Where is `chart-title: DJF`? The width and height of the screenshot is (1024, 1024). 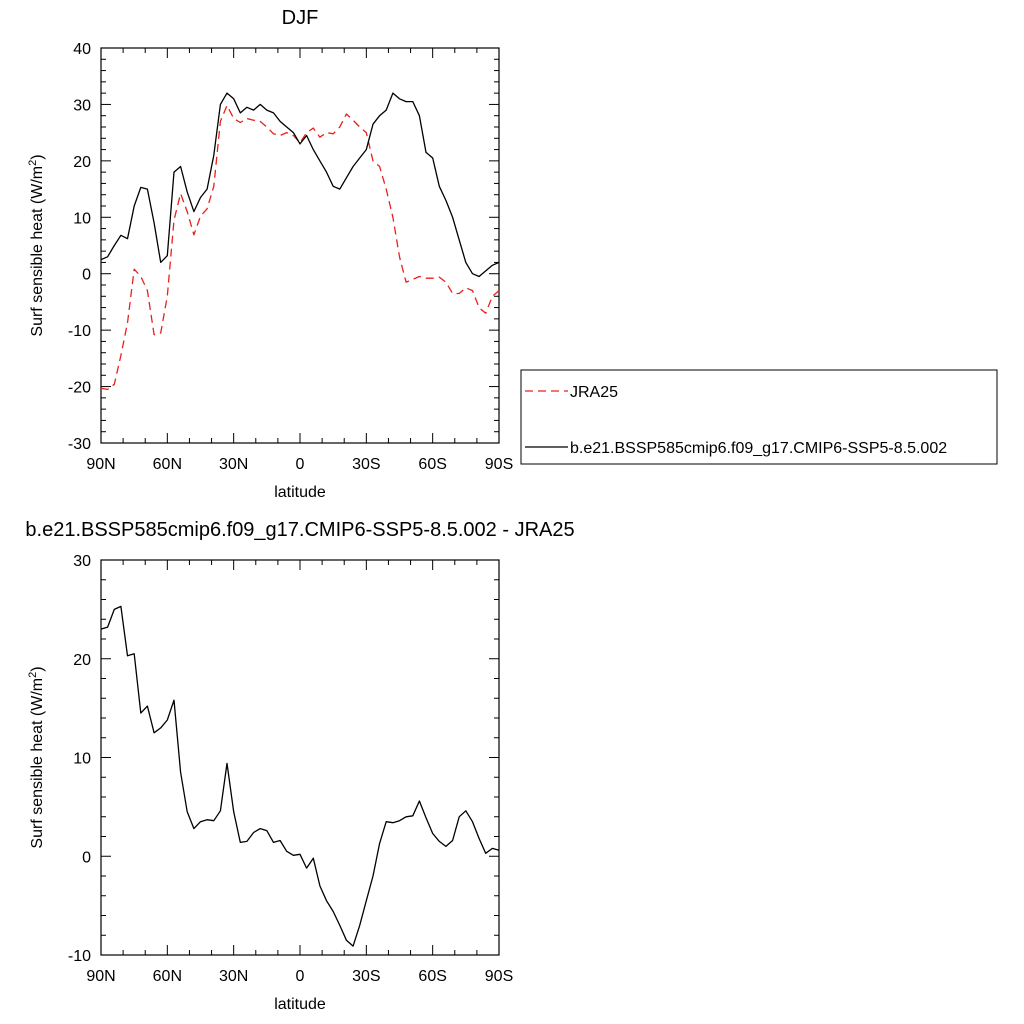
chart-title: DJF is located at coordinates (300, 18).